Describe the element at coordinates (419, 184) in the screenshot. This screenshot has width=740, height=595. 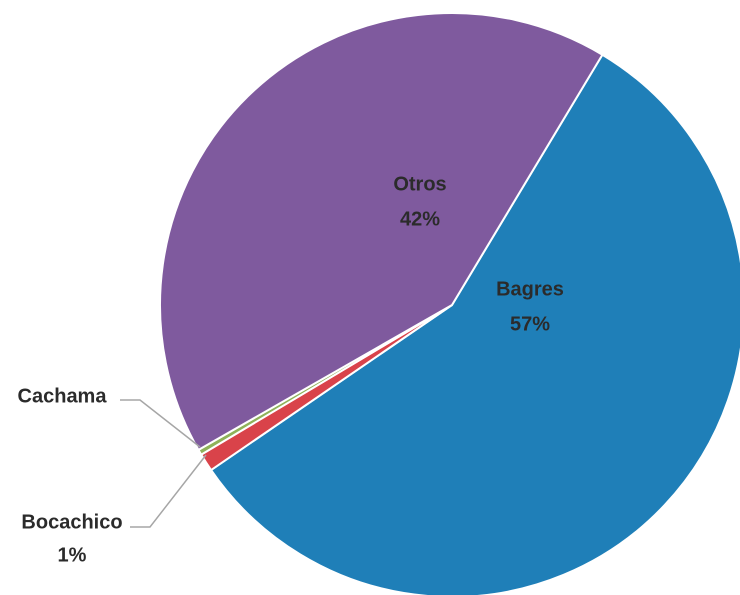
I see `slice-label: Otros` at that location.